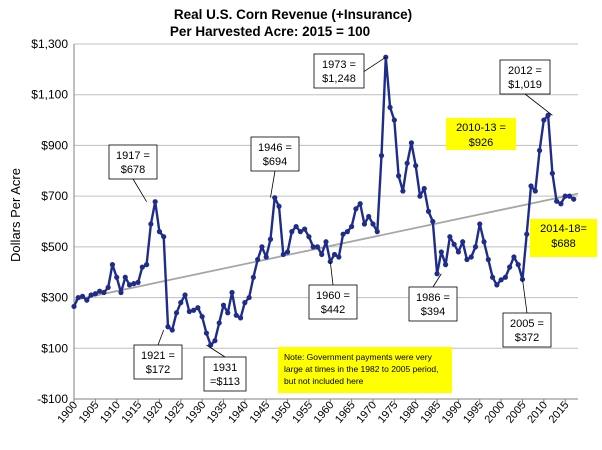 This screenshot has width=602, height=450. Describe the element at coordinates (525, 85) in the screenshot. I see `annotation-text: $1,019` at that location.